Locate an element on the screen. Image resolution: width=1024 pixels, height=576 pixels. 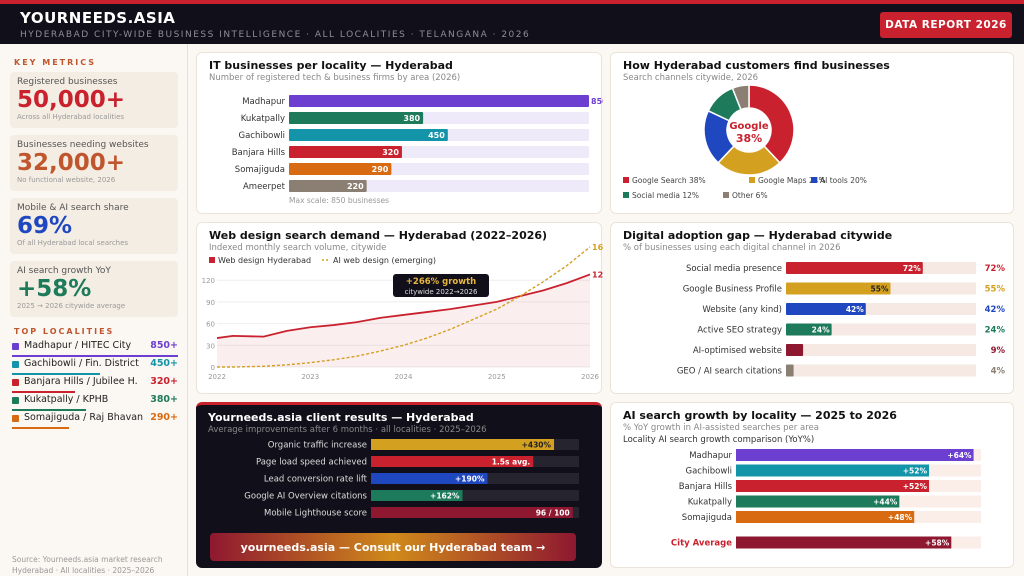
bar-category-label: AI-optimised website is located at coordinates (737, 351).